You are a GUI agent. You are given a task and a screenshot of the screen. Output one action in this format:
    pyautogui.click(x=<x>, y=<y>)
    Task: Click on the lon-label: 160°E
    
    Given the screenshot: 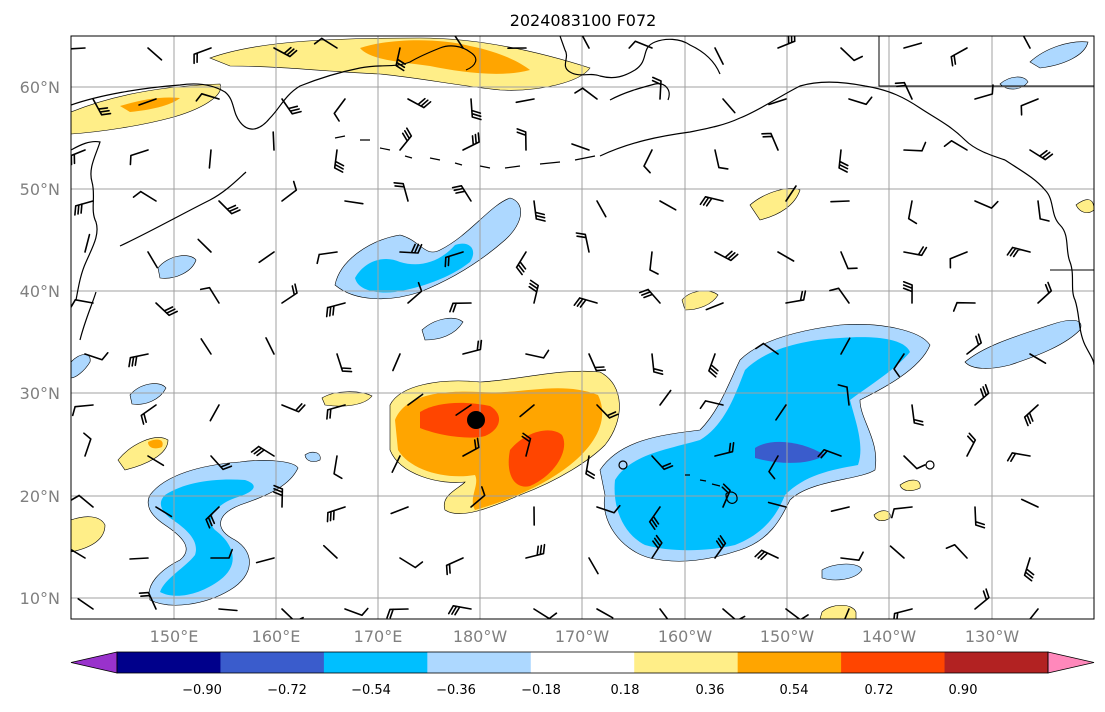 What is the action you would take?
    pyautogui.click(x=276, y=636)
    